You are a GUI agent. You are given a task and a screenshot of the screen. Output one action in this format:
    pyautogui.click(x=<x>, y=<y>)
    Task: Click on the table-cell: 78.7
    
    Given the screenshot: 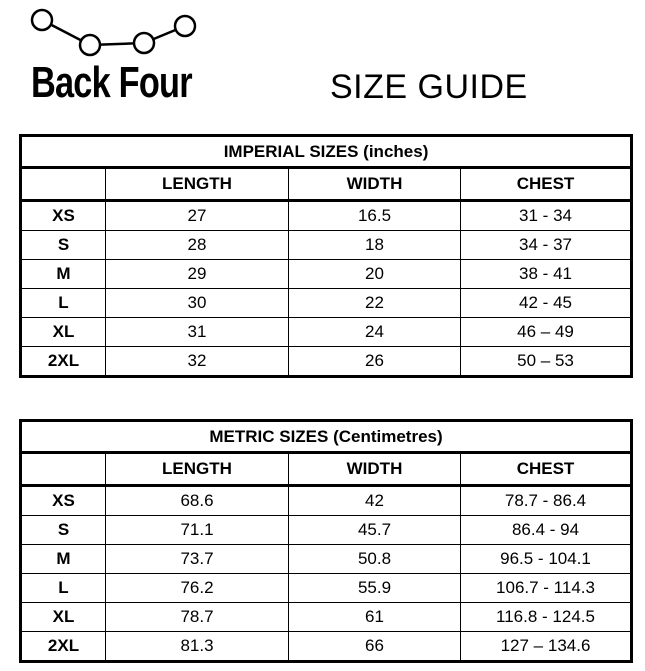 What is the action you would take?
    pyautogui.click(x=197, y=617)
    